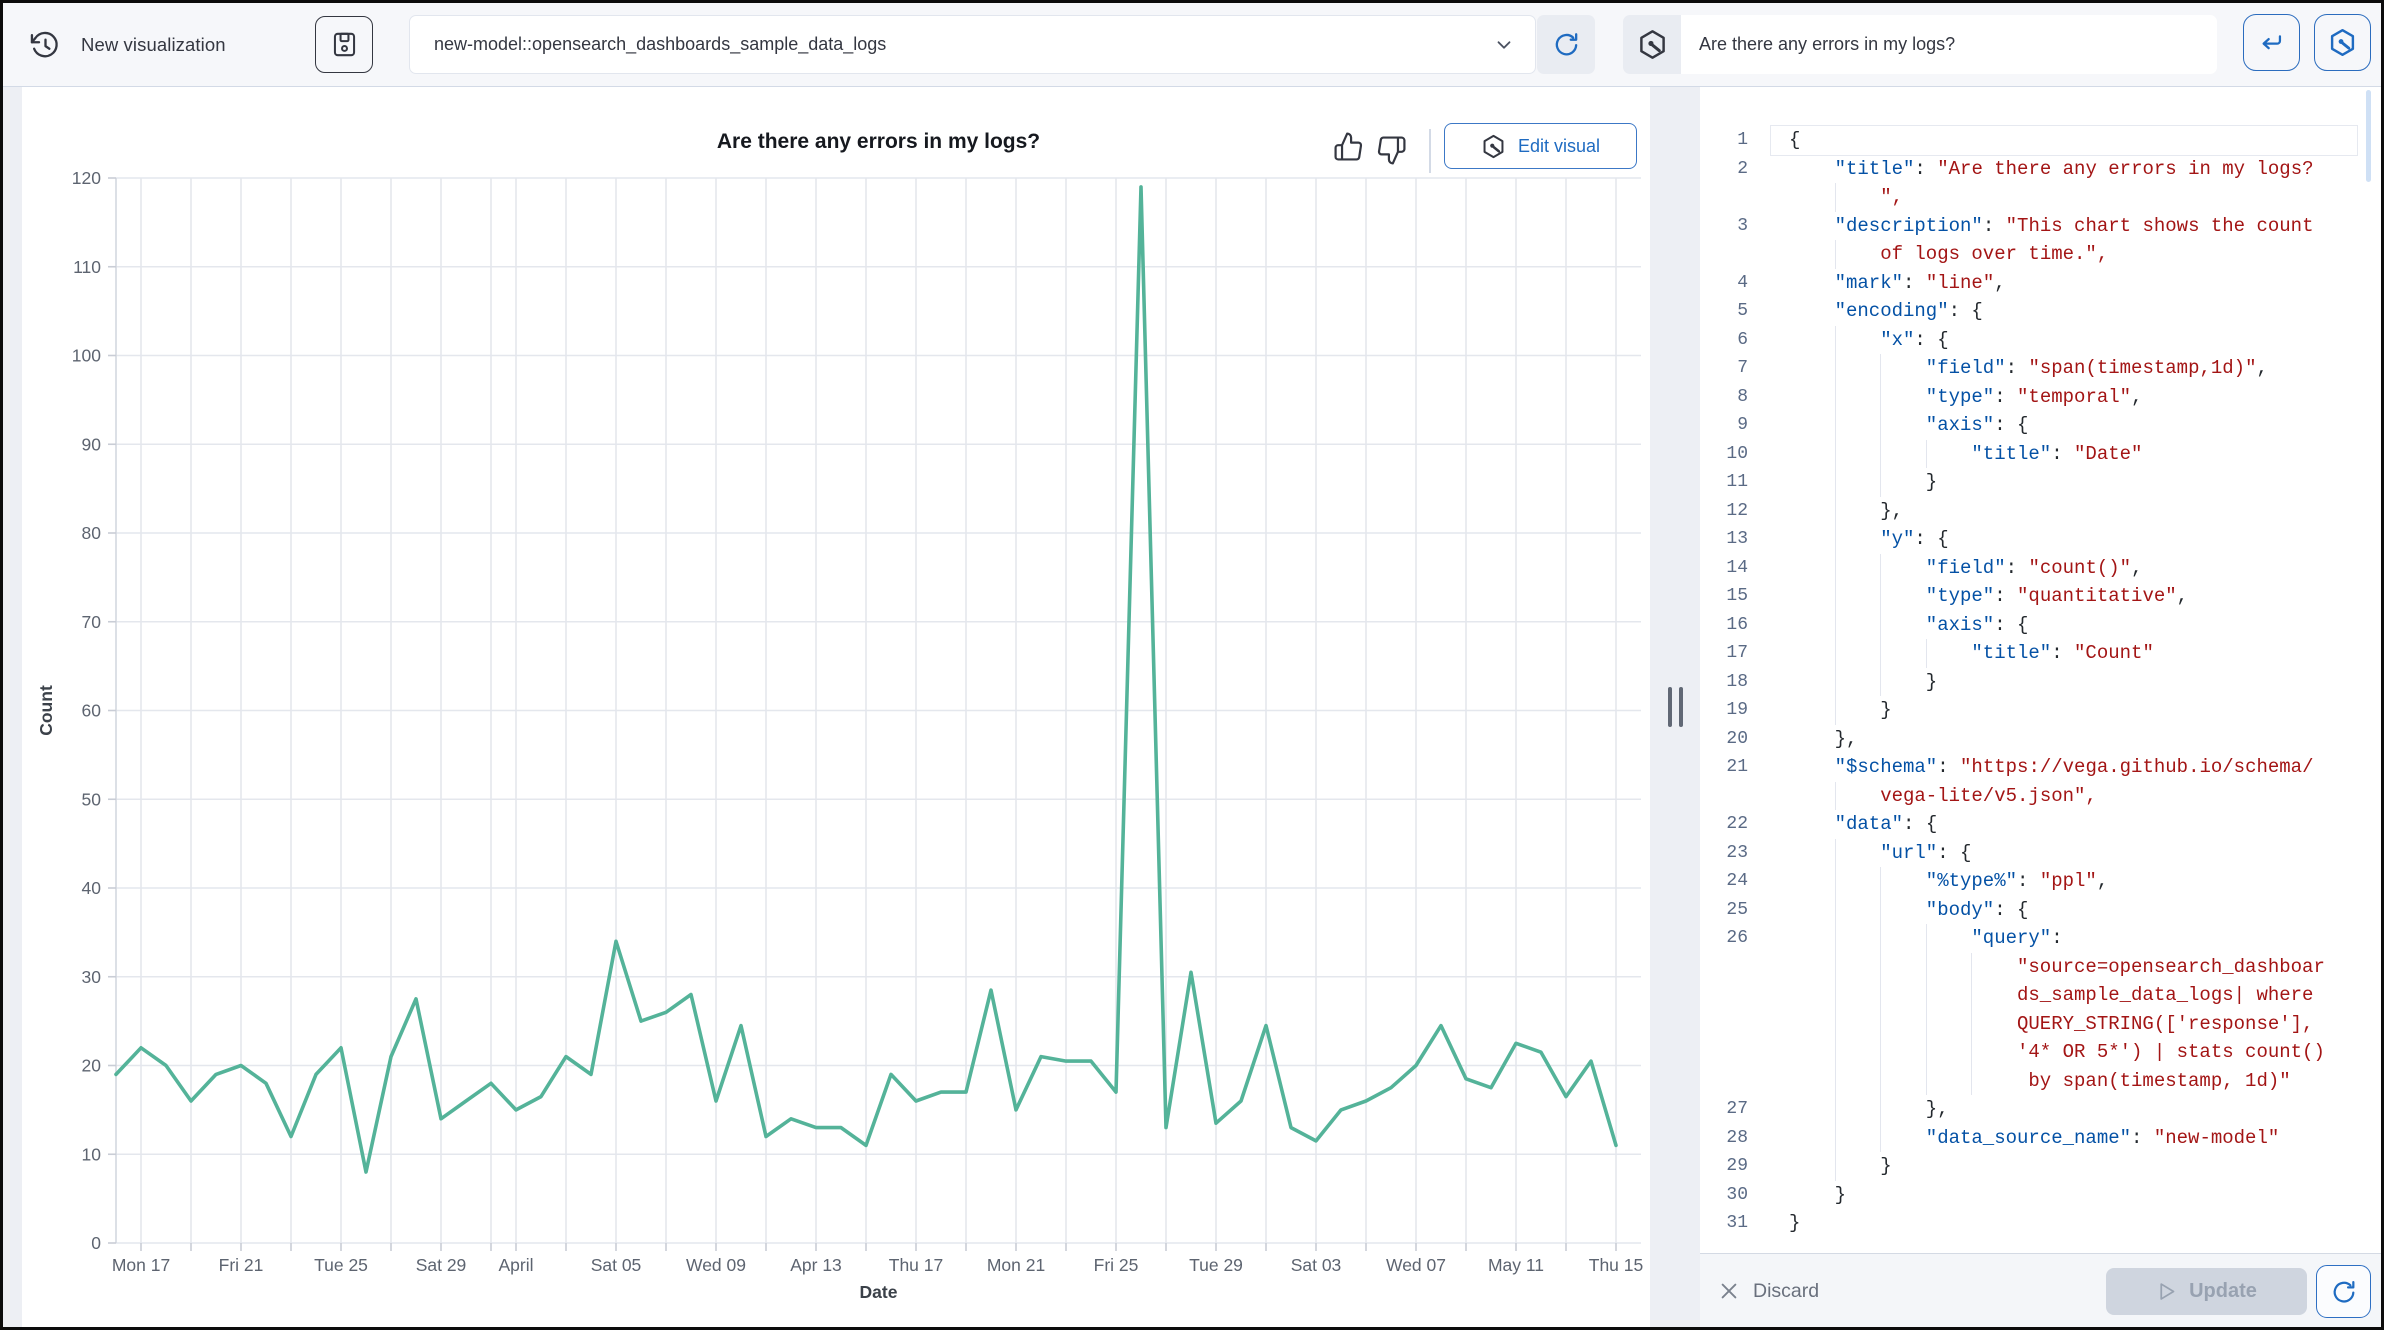  Describe the element at coordinates (2033, 852) in the screenshot. I see `code-line: 23 "url": {` at that location.